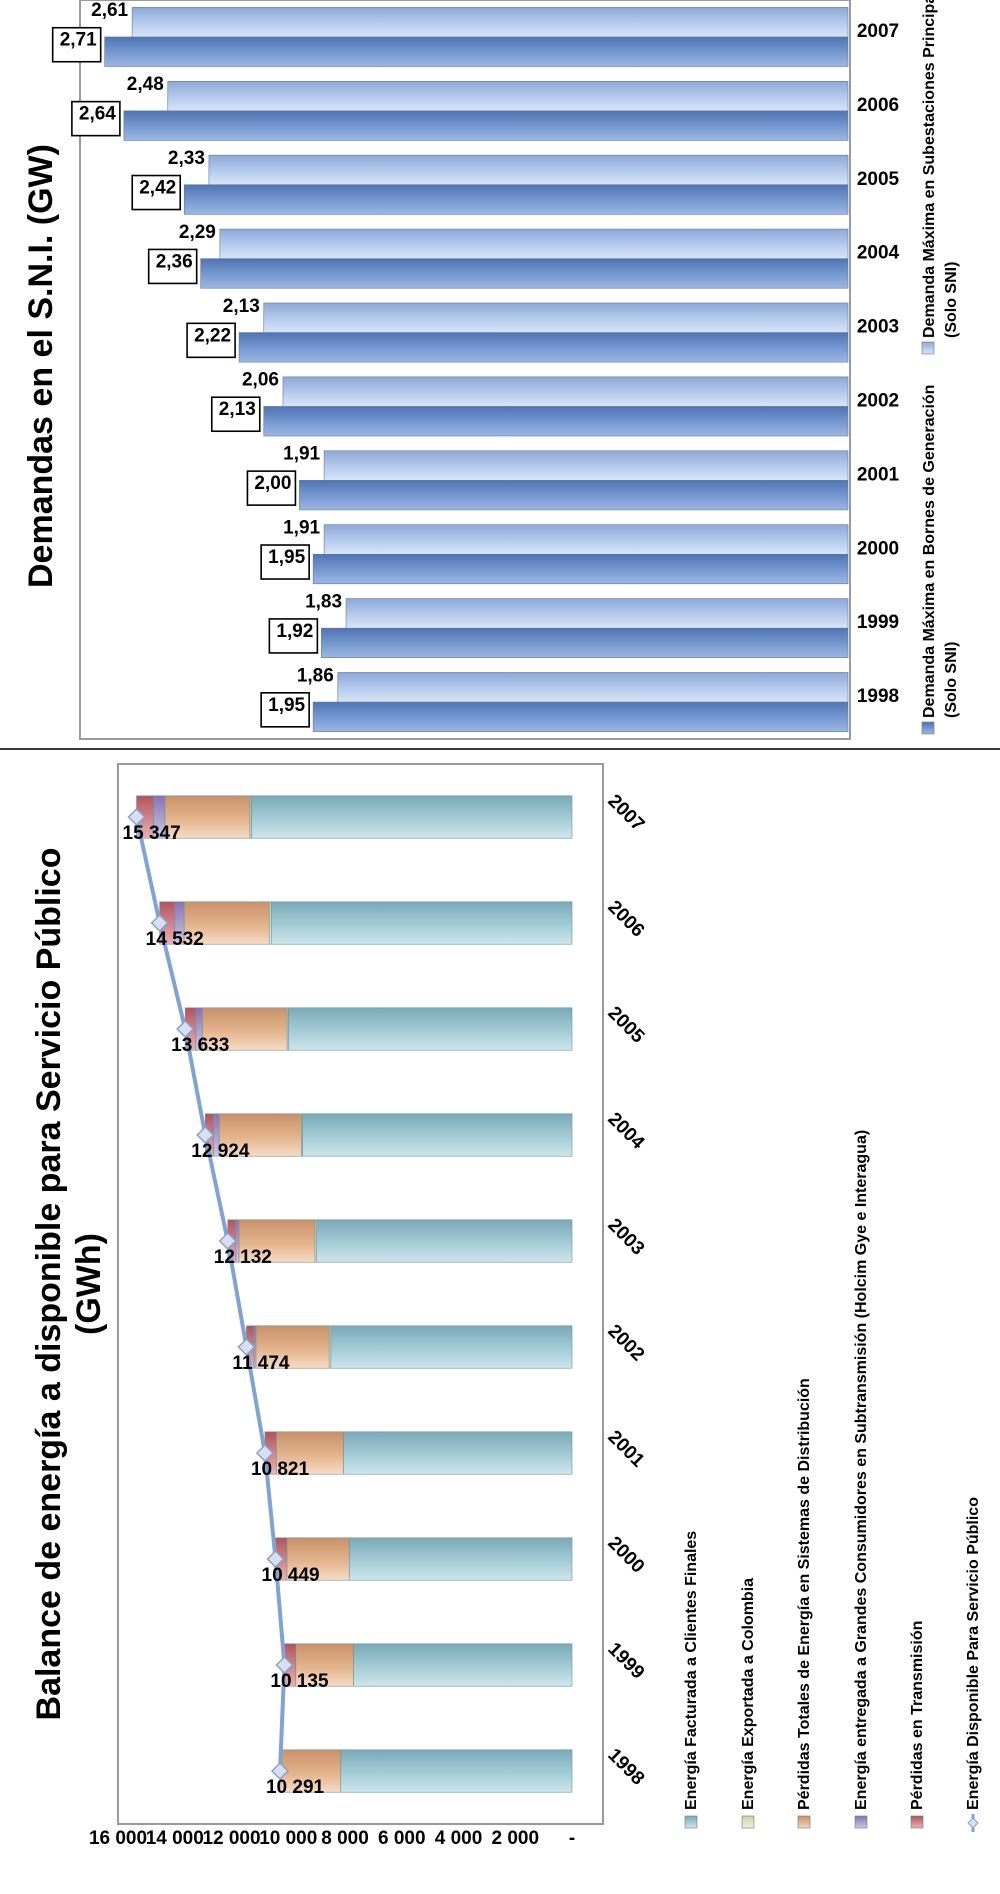  Describe the element at coordinates (748, 1694) in the screenshot. I see `legend-label: Energía Exportada a Colombia` at that location.